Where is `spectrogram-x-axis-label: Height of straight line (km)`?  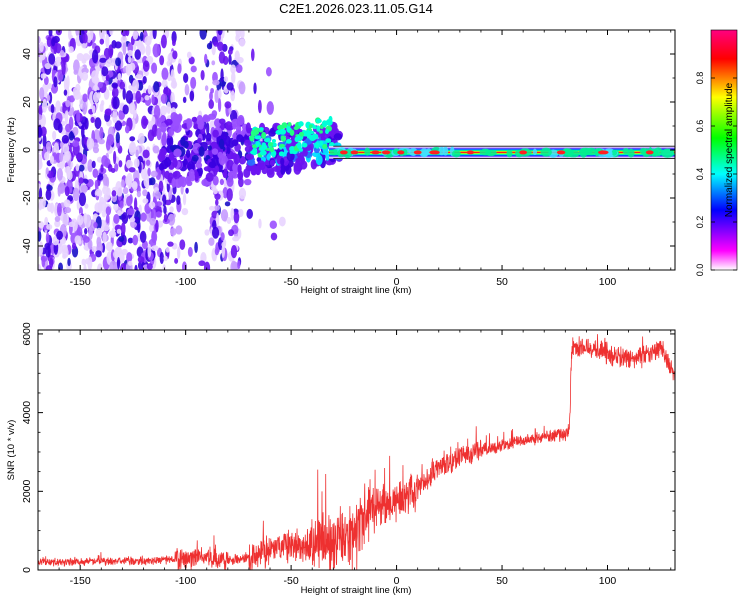
spectrogram-x-axis-label: Height of straight line (km) is located at coordinates (356, 290).